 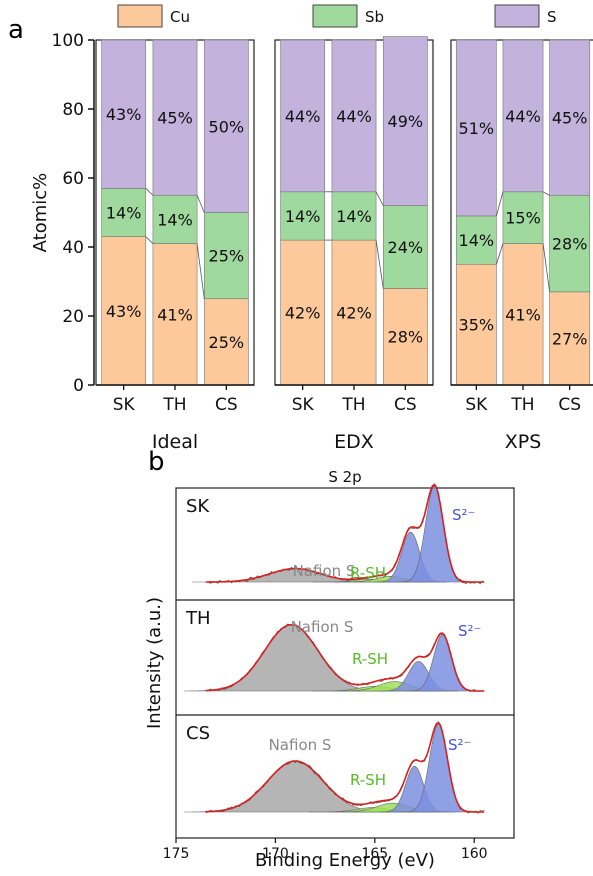 What do you see at coordinates (73, 317) in the screenshot?
I see `y-tick-label: 20` at bounding box center [73, 317].